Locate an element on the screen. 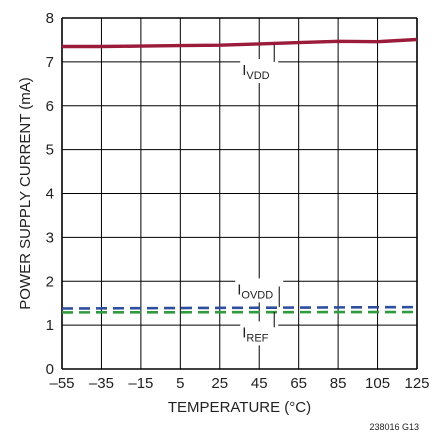 The width and height of the screenshot is (436, 438). x-tick-label: –35 is located at coordinates (101, 383).